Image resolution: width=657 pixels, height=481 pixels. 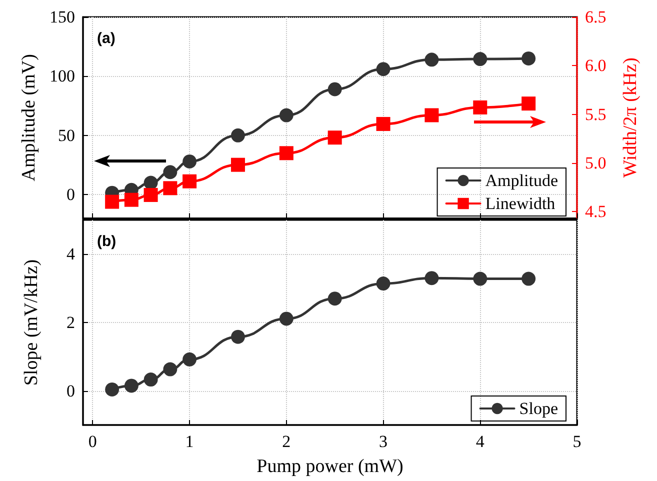 What do you see at coordinates (595, 114) in the screenshot?
I see `y2-tick-label: 5.5` at bounding box center [595, 114].